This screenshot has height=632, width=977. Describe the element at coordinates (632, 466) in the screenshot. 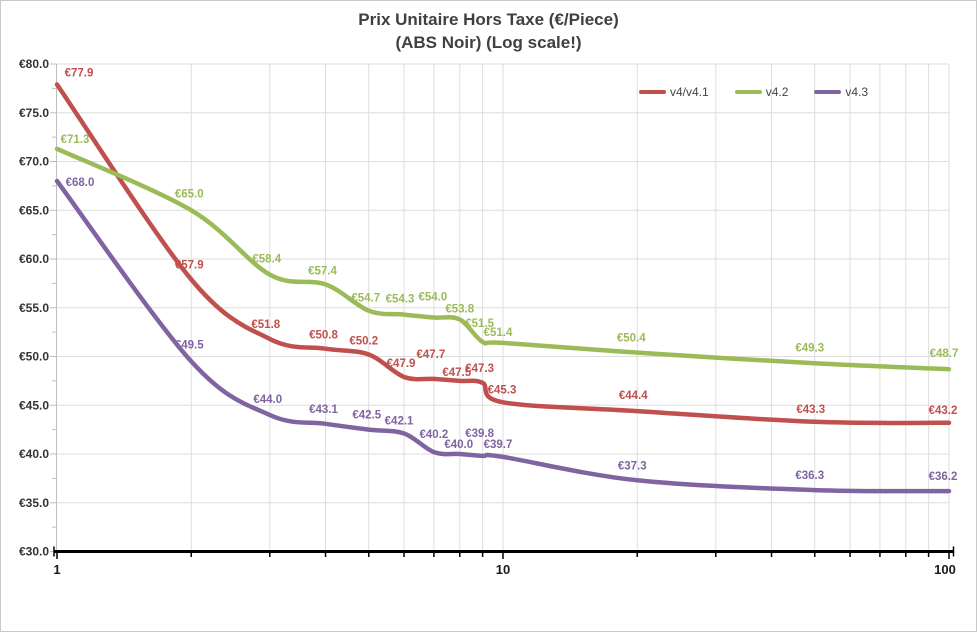

I see `data-label: €37.3` at that location.